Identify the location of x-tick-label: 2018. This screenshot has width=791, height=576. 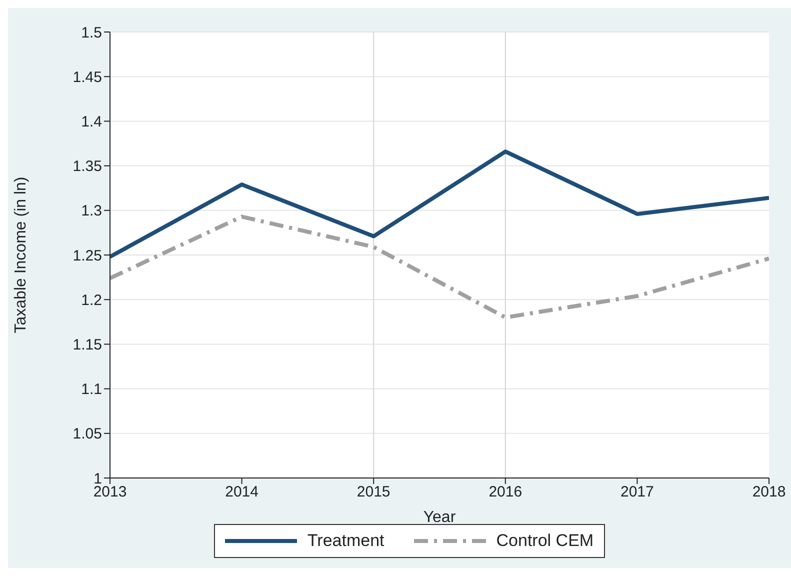
(769, 492).